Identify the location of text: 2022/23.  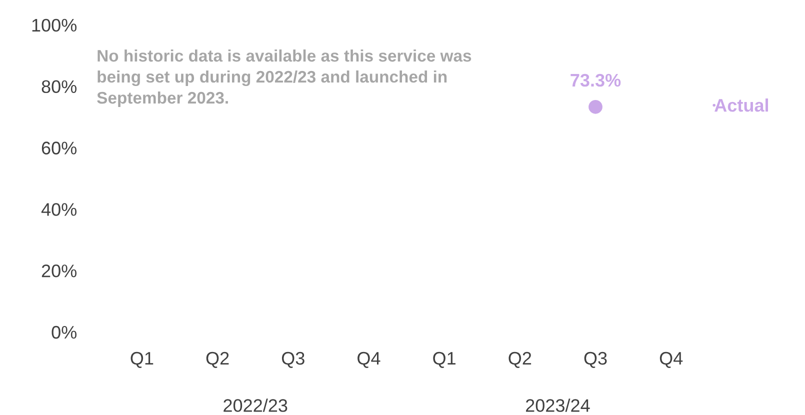
(256, 405).